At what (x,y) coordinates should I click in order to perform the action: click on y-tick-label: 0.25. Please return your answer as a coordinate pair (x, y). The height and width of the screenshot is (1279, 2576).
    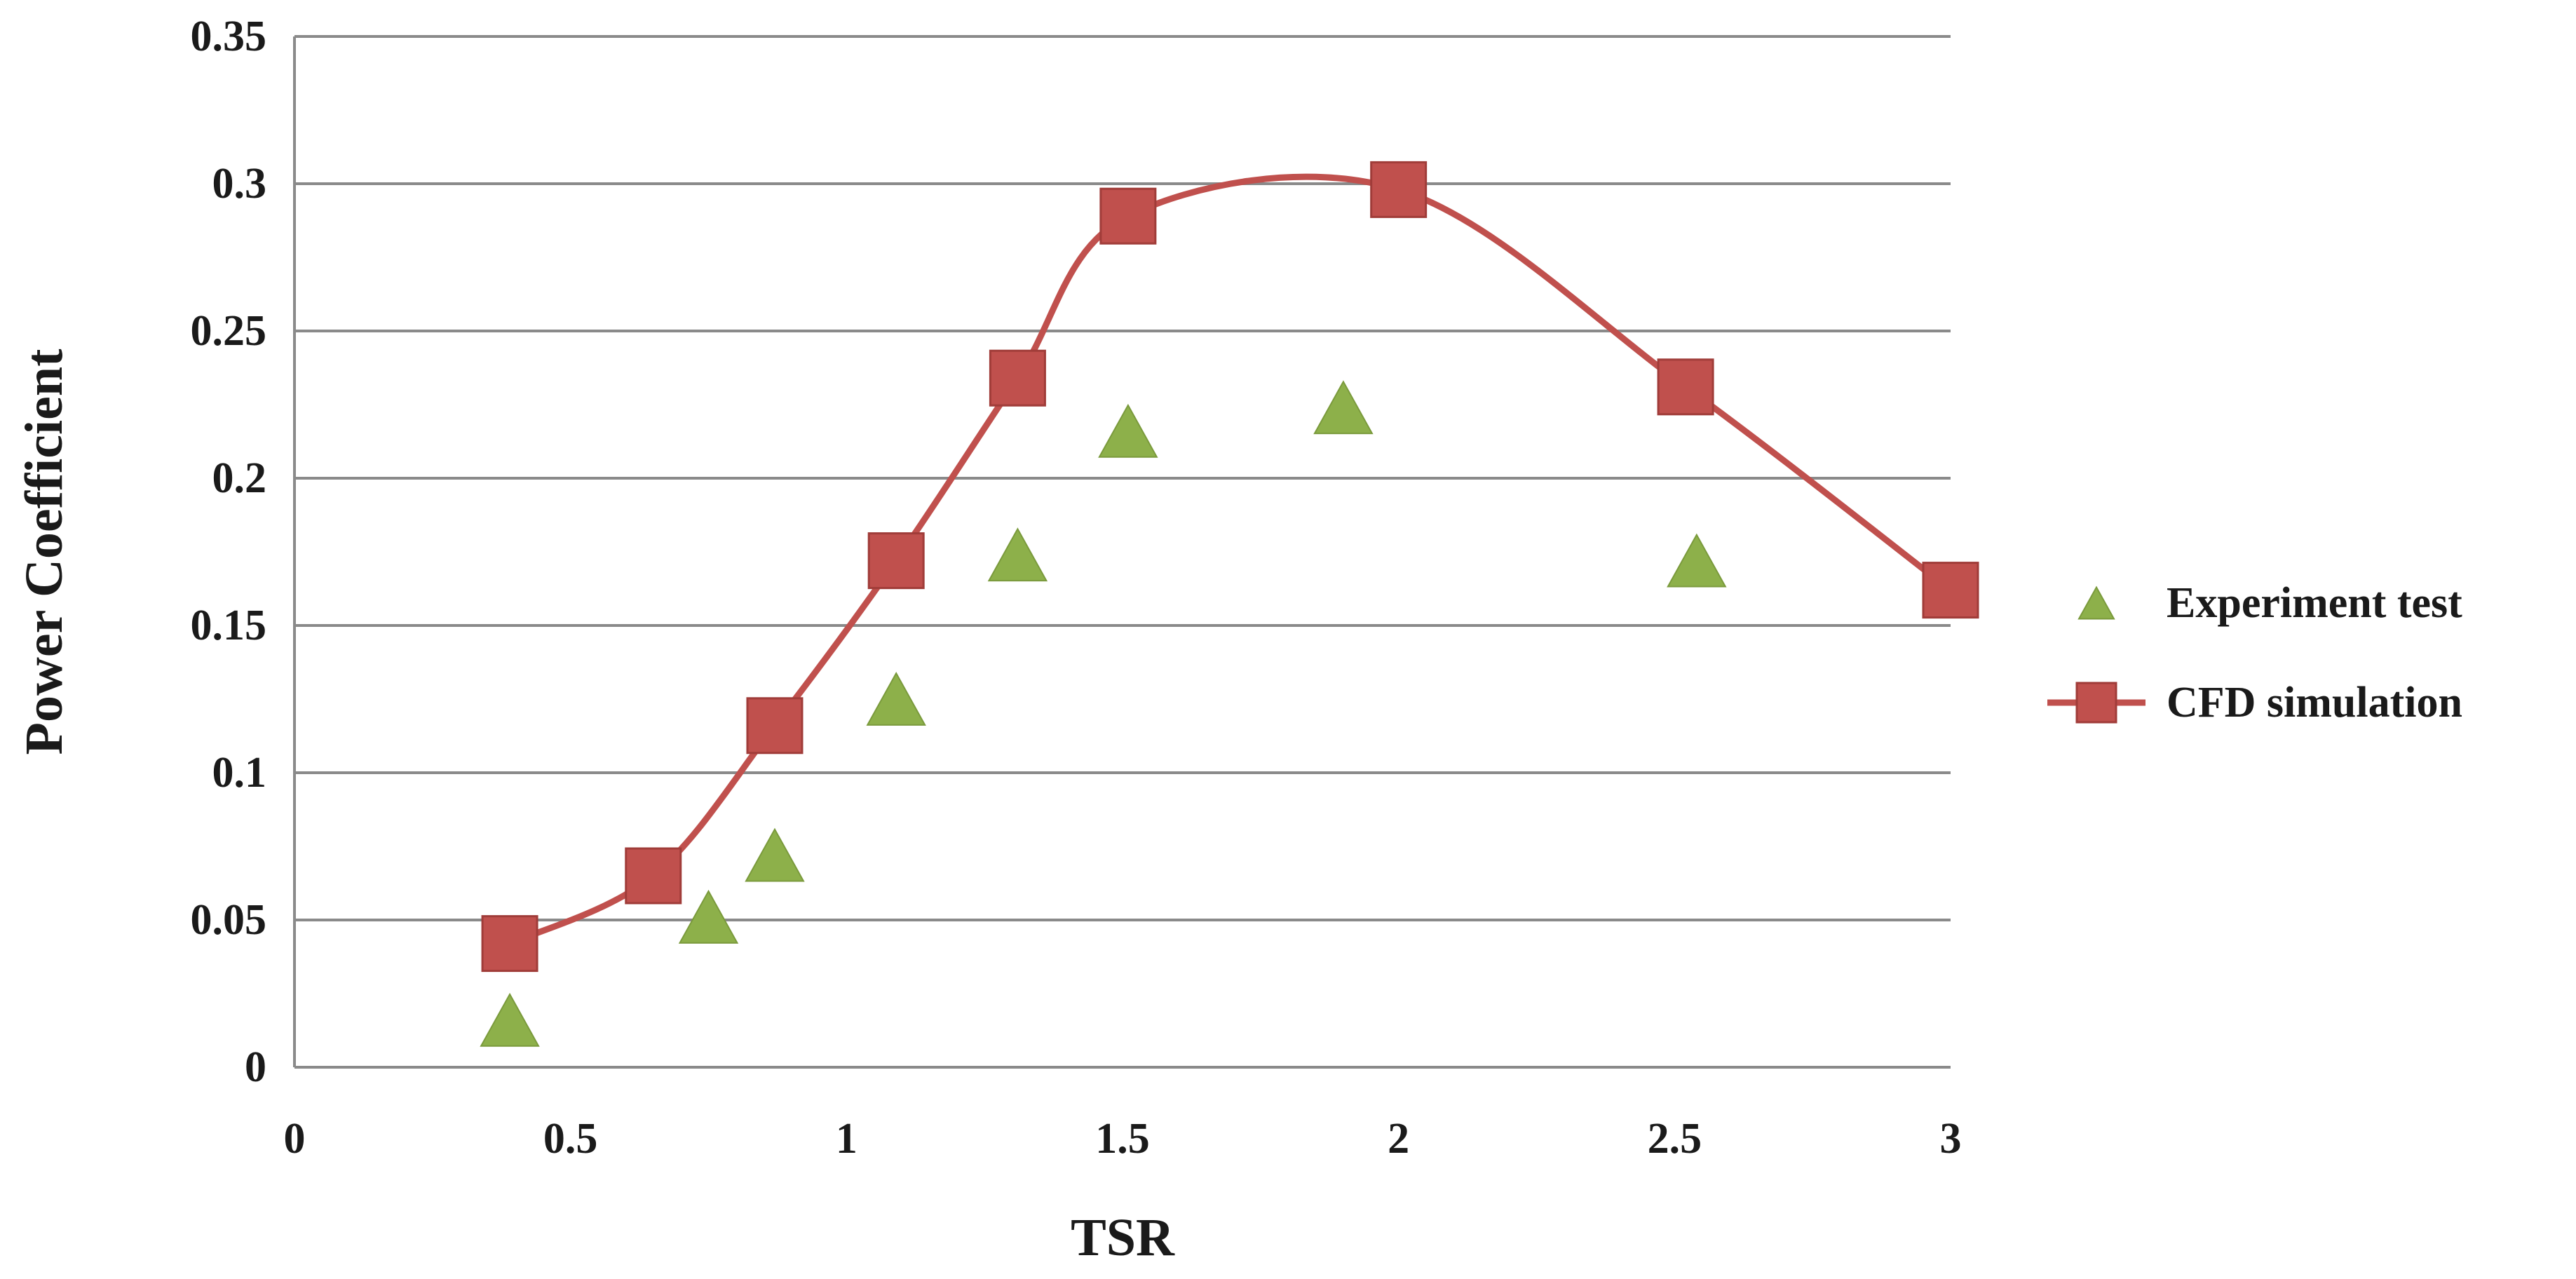
    Looking at the image, I should click on (229, 331).